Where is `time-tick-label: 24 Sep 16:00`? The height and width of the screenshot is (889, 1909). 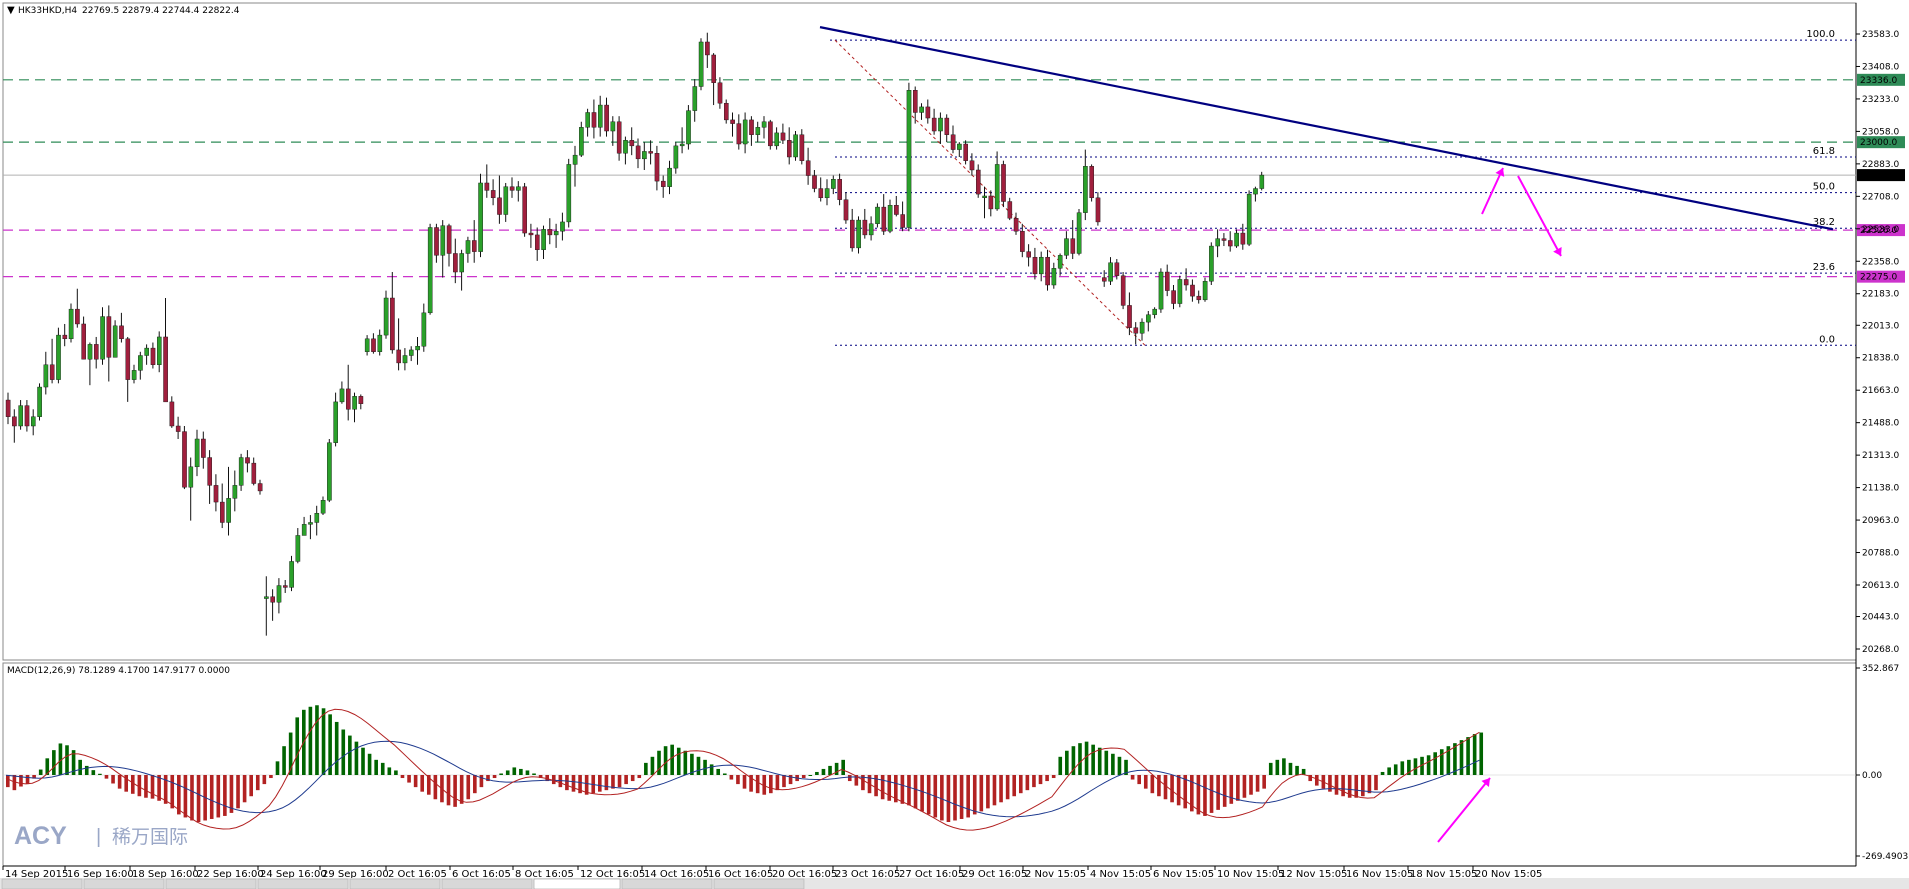
time-tick-label: 24 Sep 16:00 is located at coordinates (293, 874).